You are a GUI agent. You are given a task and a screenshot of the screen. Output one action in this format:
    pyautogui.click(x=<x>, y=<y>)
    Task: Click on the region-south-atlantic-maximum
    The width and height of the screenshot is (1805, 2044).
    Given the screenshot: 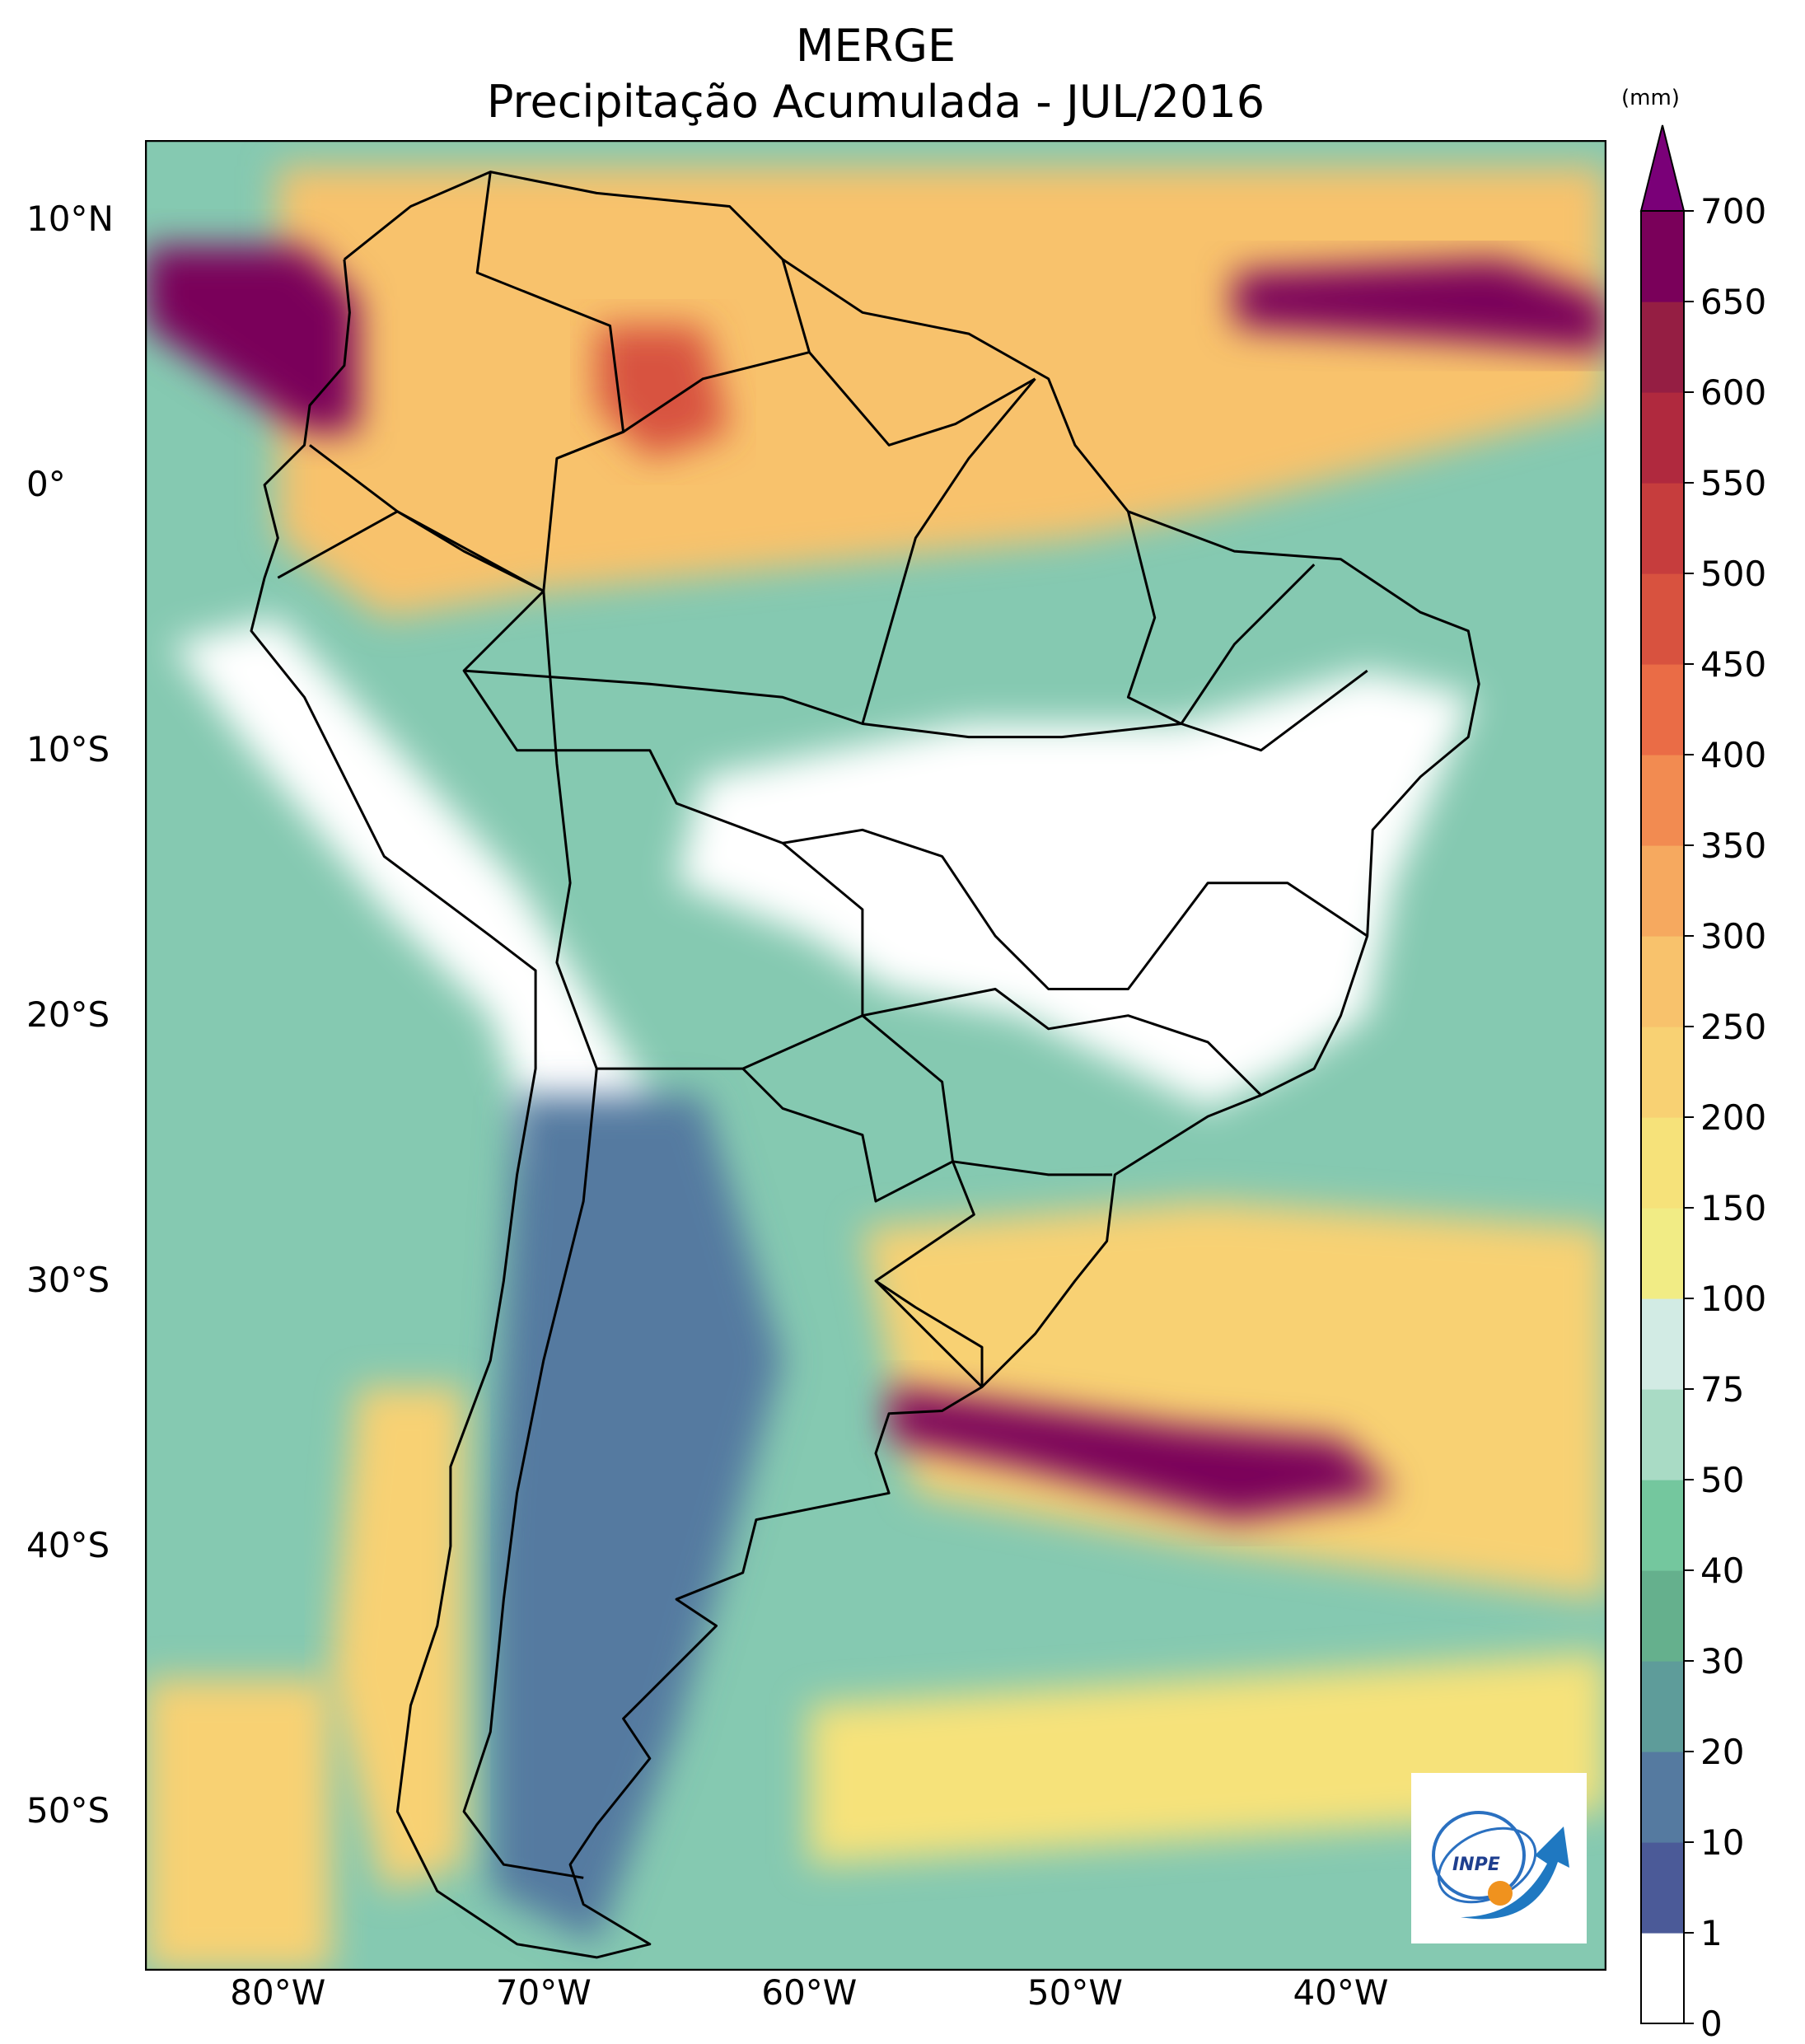 What is the action you would take?
    pyautogui.click(x=1141, y=1453)
    